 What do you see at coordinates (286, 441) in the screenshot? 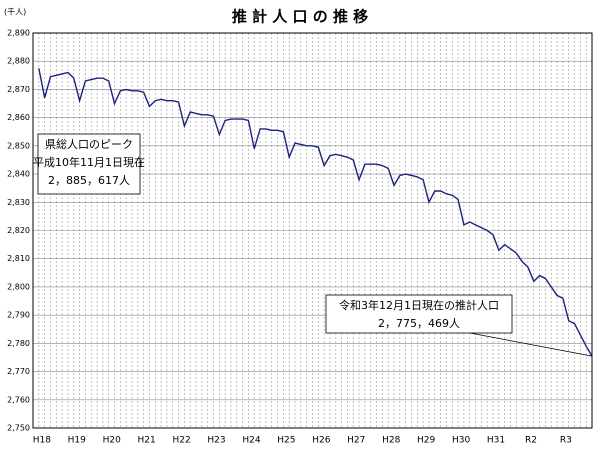
I see `x-tick-label: H25` at bounding box center [286, 441].